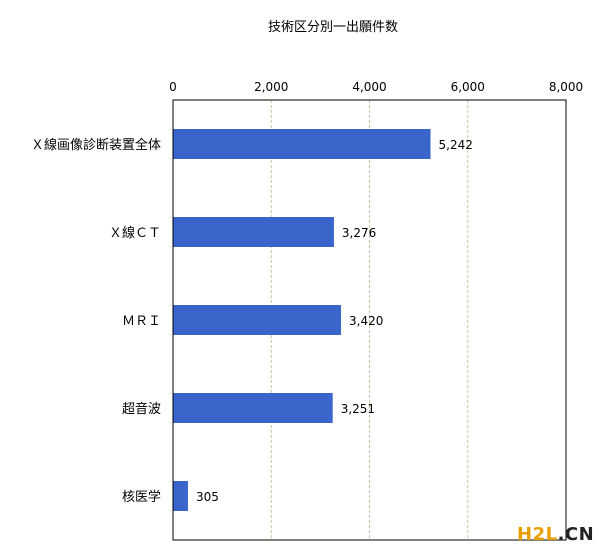 The height and width of the screenshot is (552, 607). What do you see at coordinates (141, 409) in the screenshot?
I see `category-label: 超音波` at bounding box center [141, 409].